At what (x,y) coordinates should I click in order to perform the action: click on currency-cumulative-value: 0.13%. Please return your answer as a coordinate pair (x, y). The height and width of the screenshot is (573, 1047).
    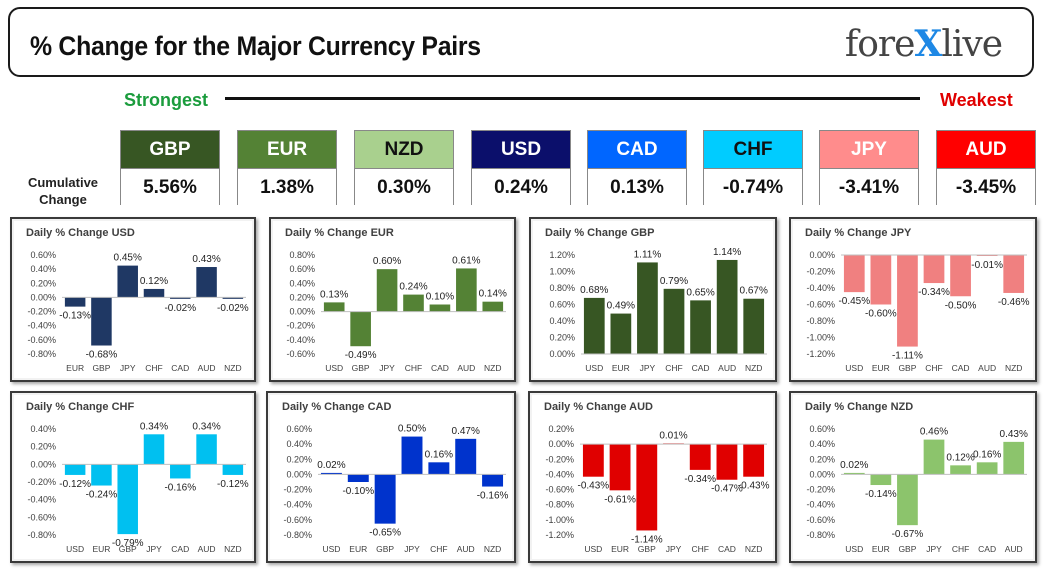
    Looking at the image, I should click on (637, 187).